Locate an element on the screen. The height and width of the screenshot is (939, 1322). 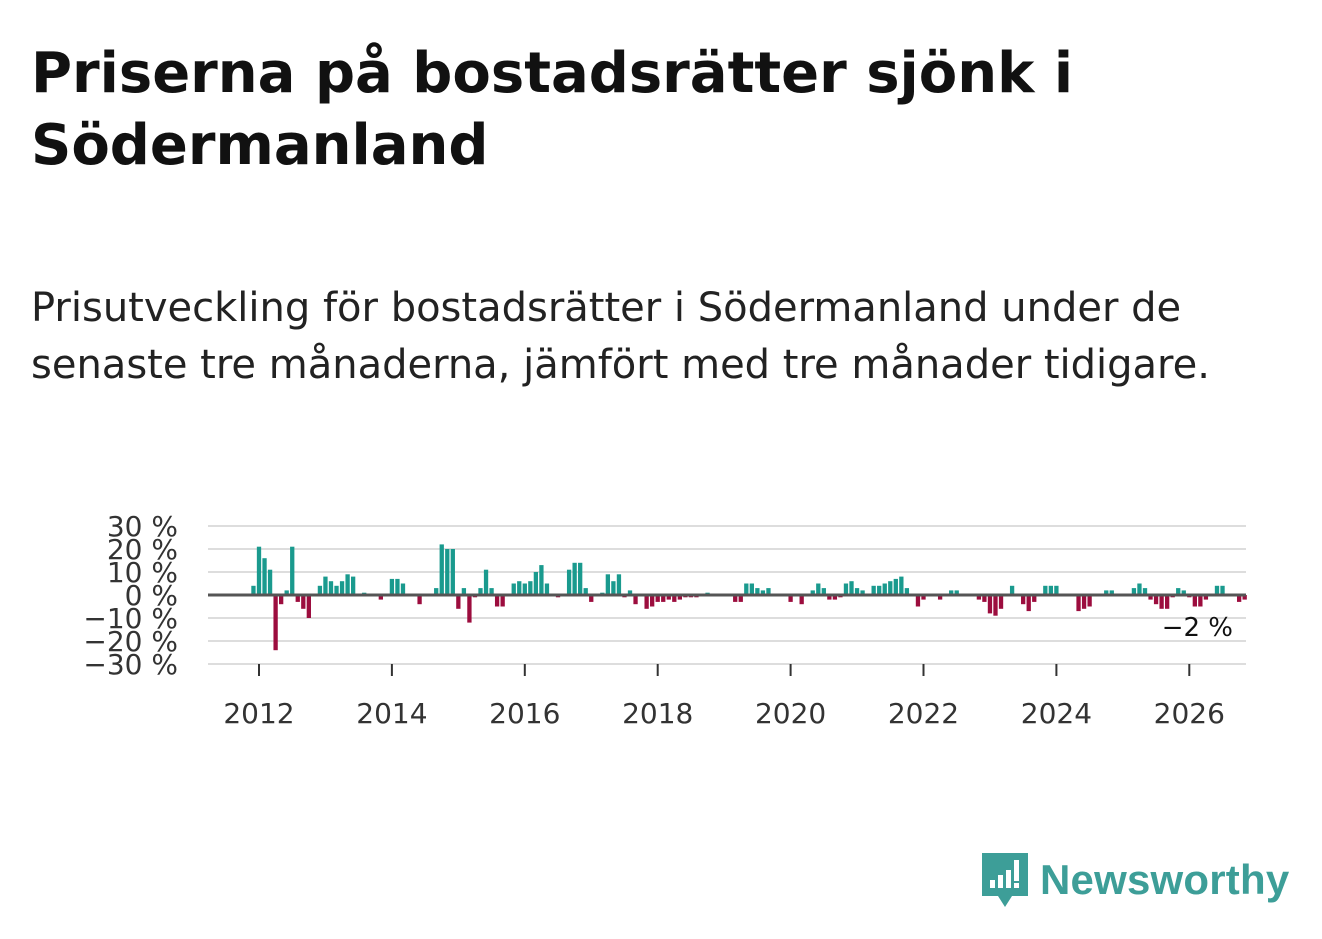
x-tick-label: 2012 is located at coordinates (258, 713).